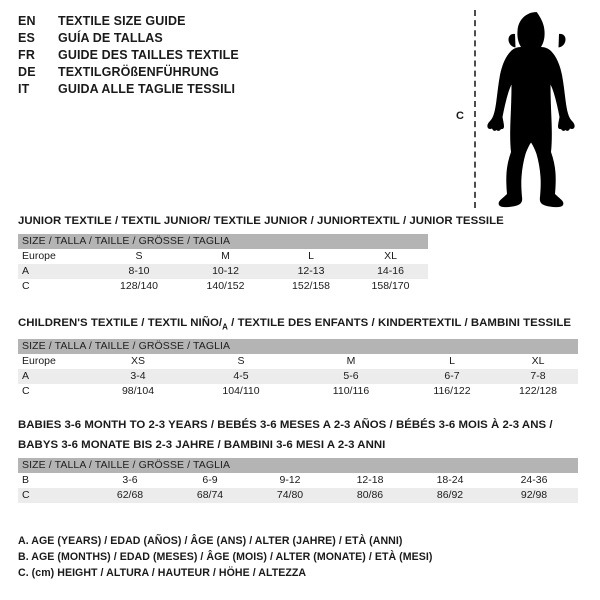 The width and height of the screenshot is (600, 600). What do you see at coordinates (290, 480) in the screenshot?
I see `table-cell: 9-12` at bounding box center [290, 480].